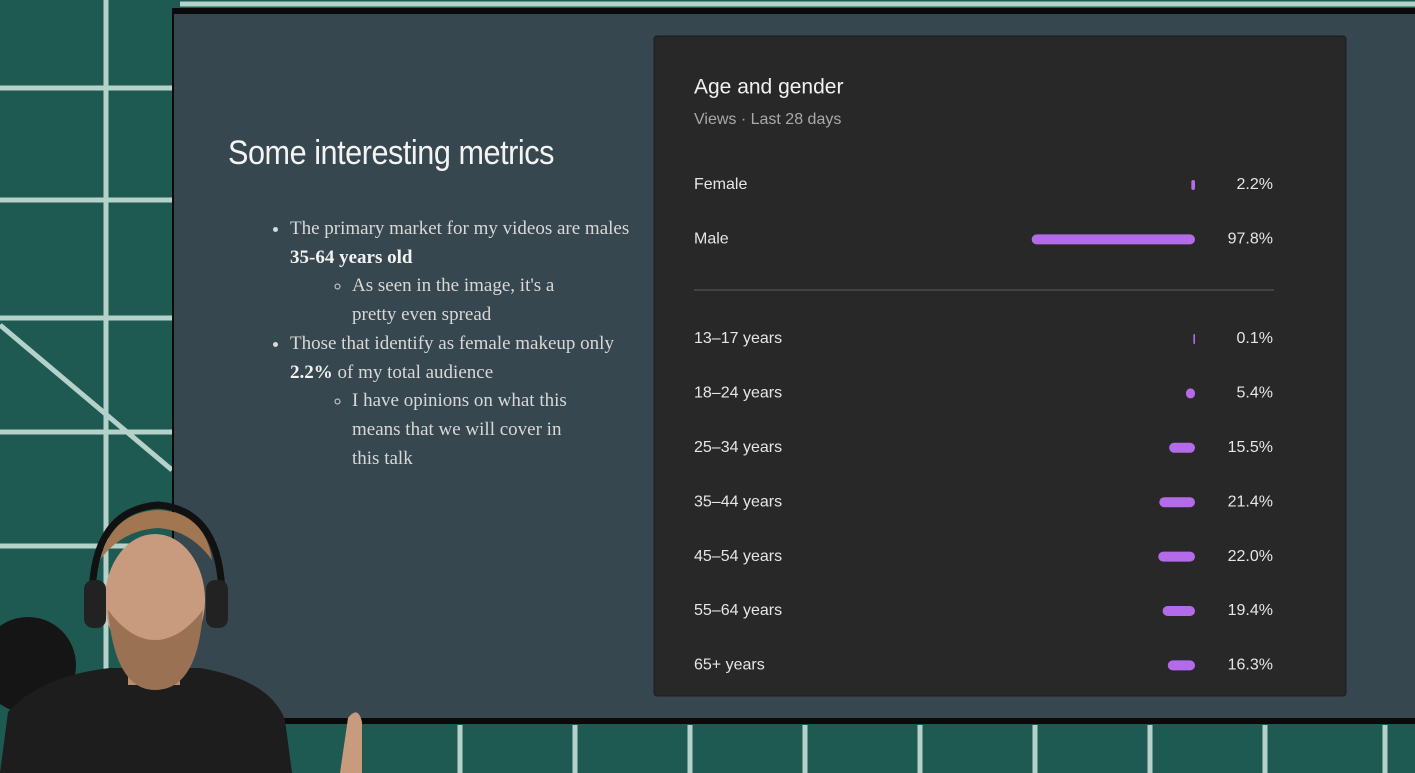 This screenshot has width=1415, height=773. Describe the element at coordinates (767, 119) in the screenshot. I see `chart-subtitle: Views · Last 28 days` at that location.